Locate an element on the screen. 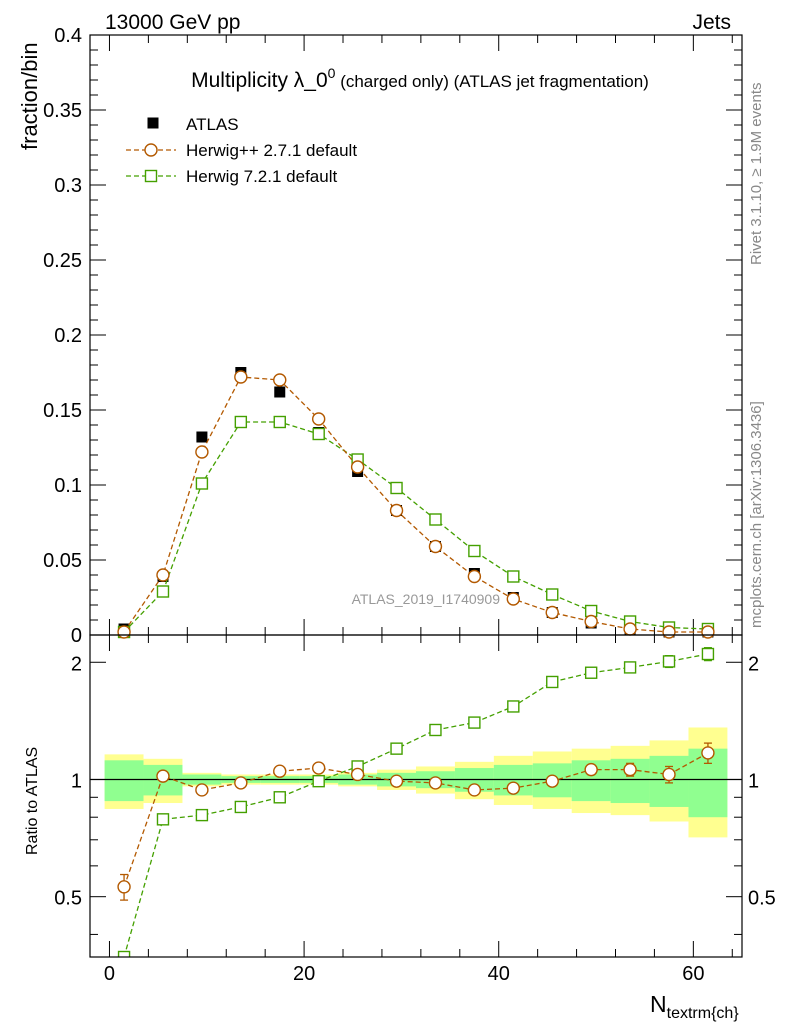 The width and height of the screenshot is (786, 1024). y-tick-label: 0.3 is located at coordinates (68, 186).